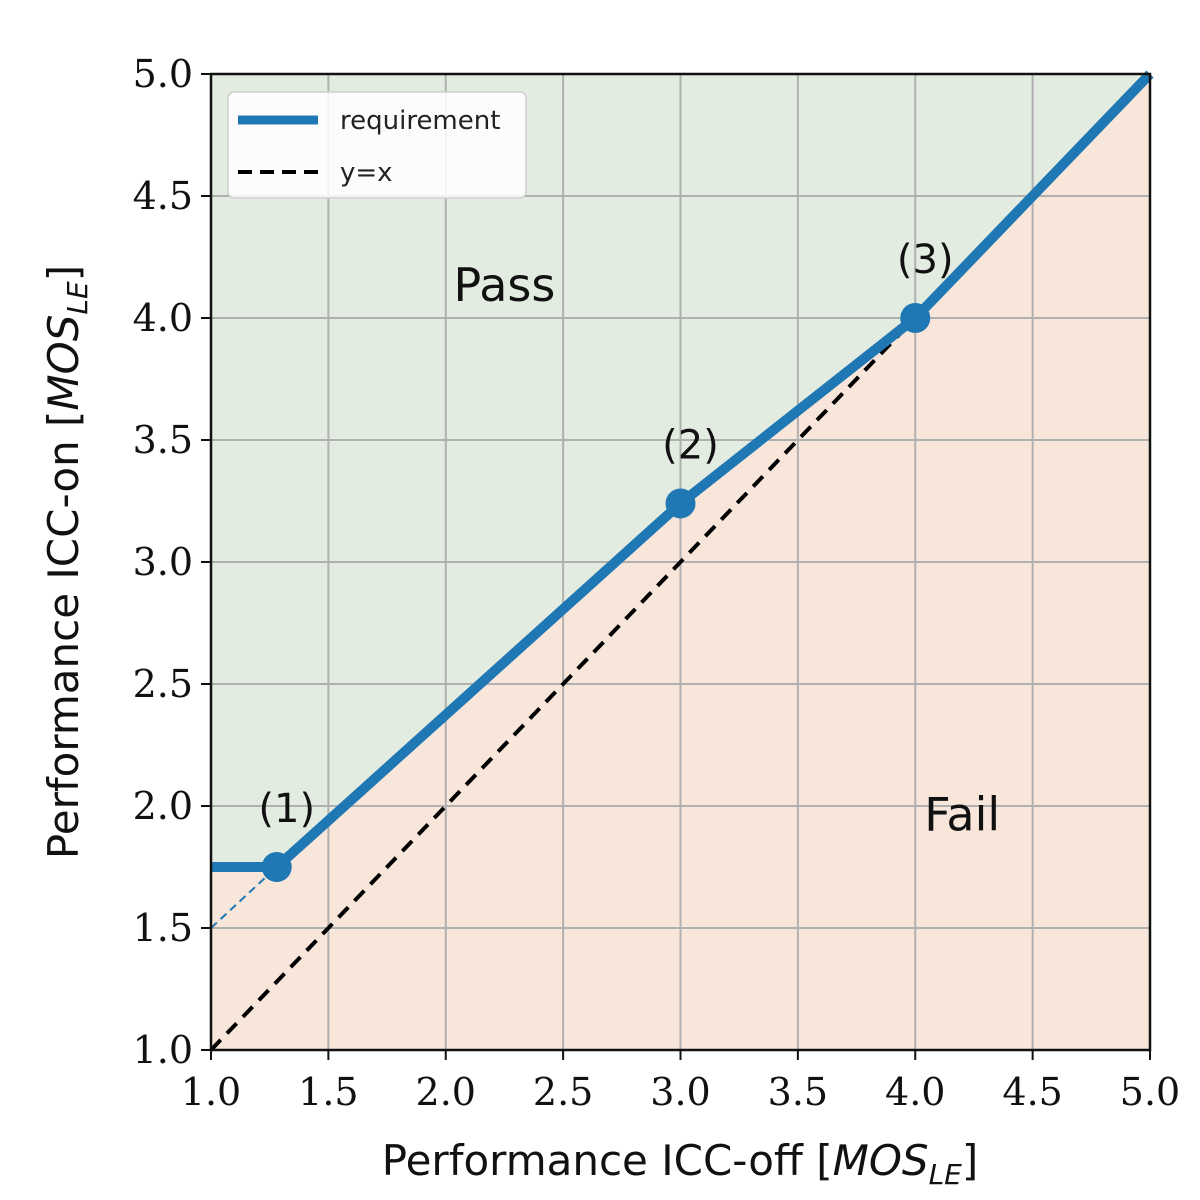  What do you see at coordinates (563, 1092) in the screenshot?
I see `x-tick-label: 2.5` at bounding box center [563, 1092].